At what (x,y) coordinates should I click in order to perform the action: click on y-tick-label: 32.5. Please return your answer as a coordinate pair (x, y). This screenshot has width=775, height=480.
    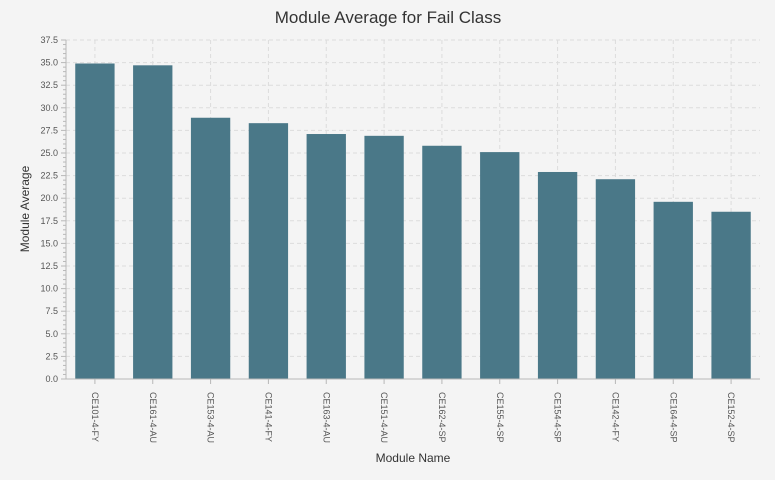
    Looking at the image, I should click on (49, 85).